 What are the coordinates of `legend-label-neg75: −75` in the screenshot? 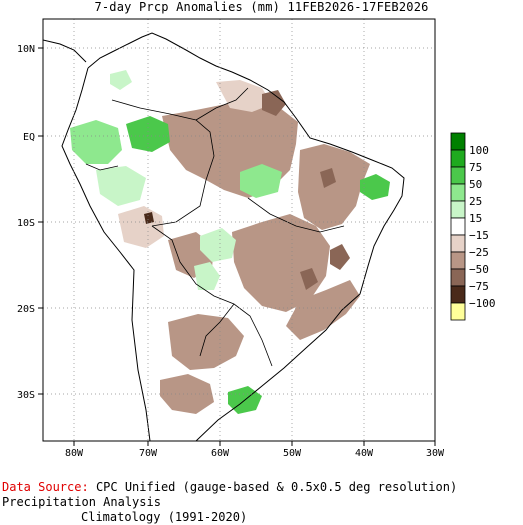 It's located at (479, 286).